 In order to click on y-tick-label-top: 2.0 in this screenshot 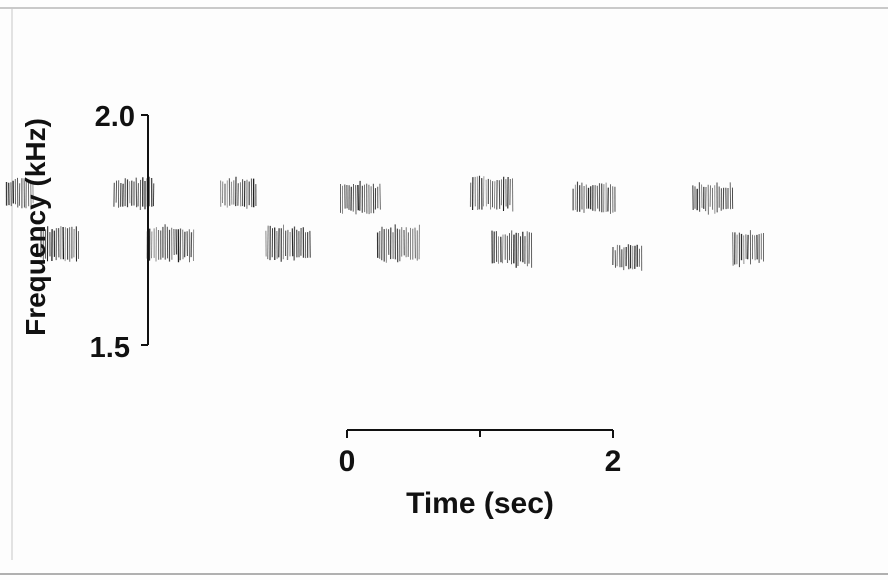, I will do `click(115, 117)`.